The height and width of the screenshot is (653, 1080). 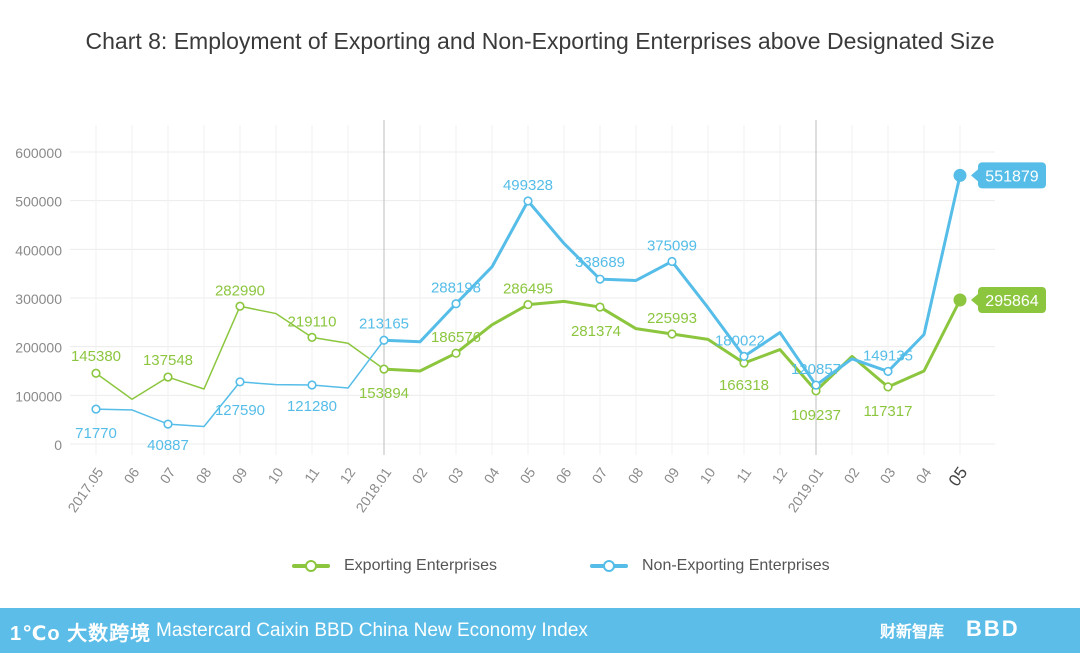 I want to click on end-label-pointer-non-exporting, so click(x=974, y=175).